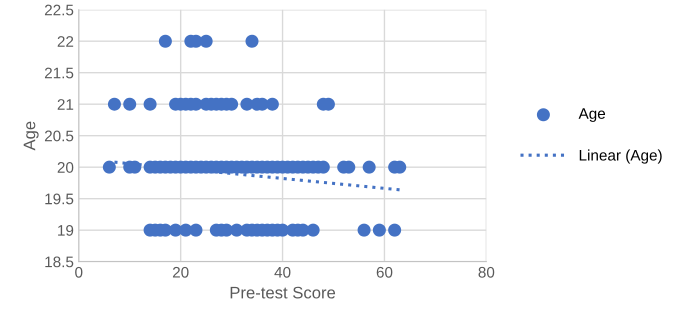  I want to click on y-tick-label: 19, so click(66, 230).